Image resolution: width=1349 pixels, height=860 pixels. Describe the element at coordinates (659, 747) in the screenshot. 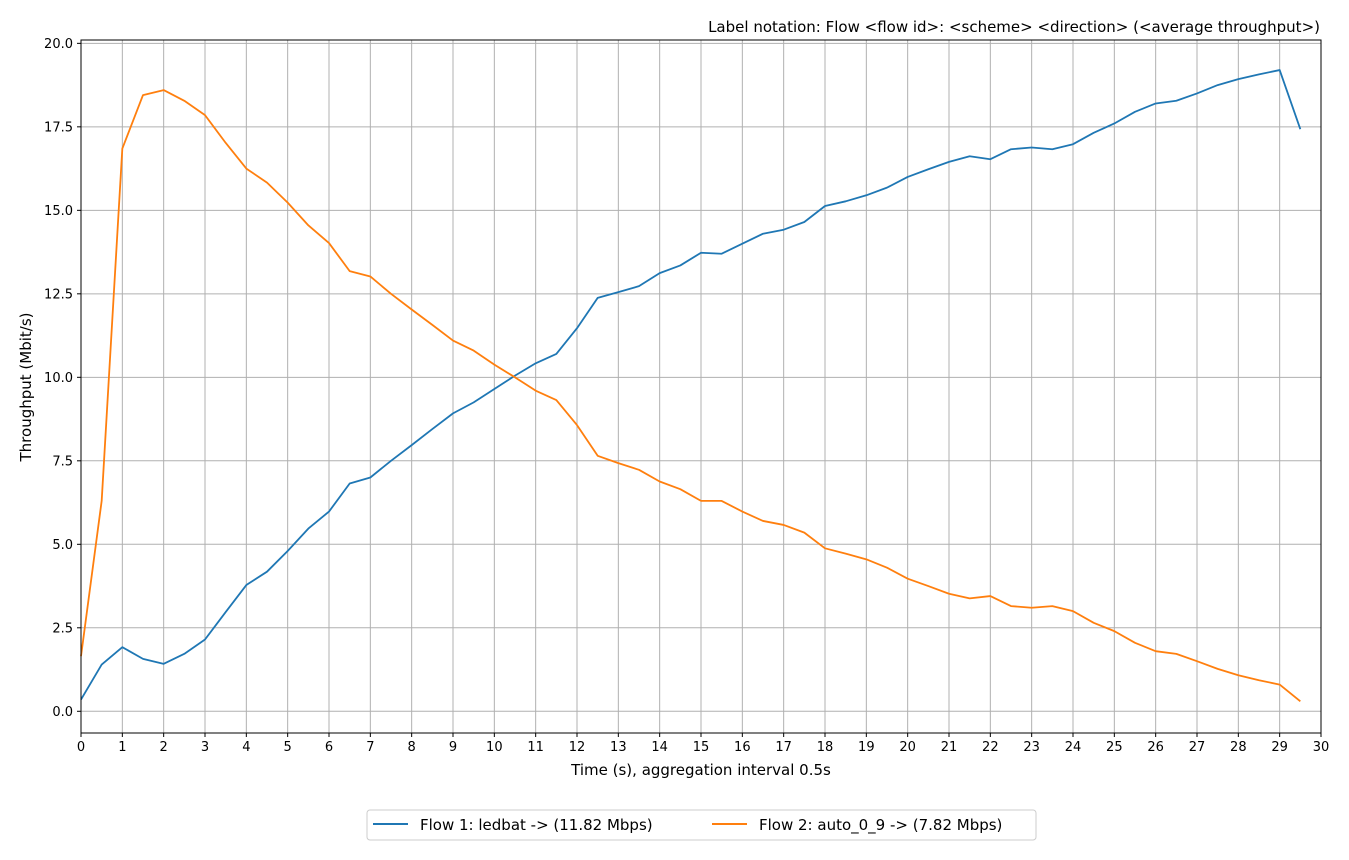

I see `x-tick-label: 14` at that location.